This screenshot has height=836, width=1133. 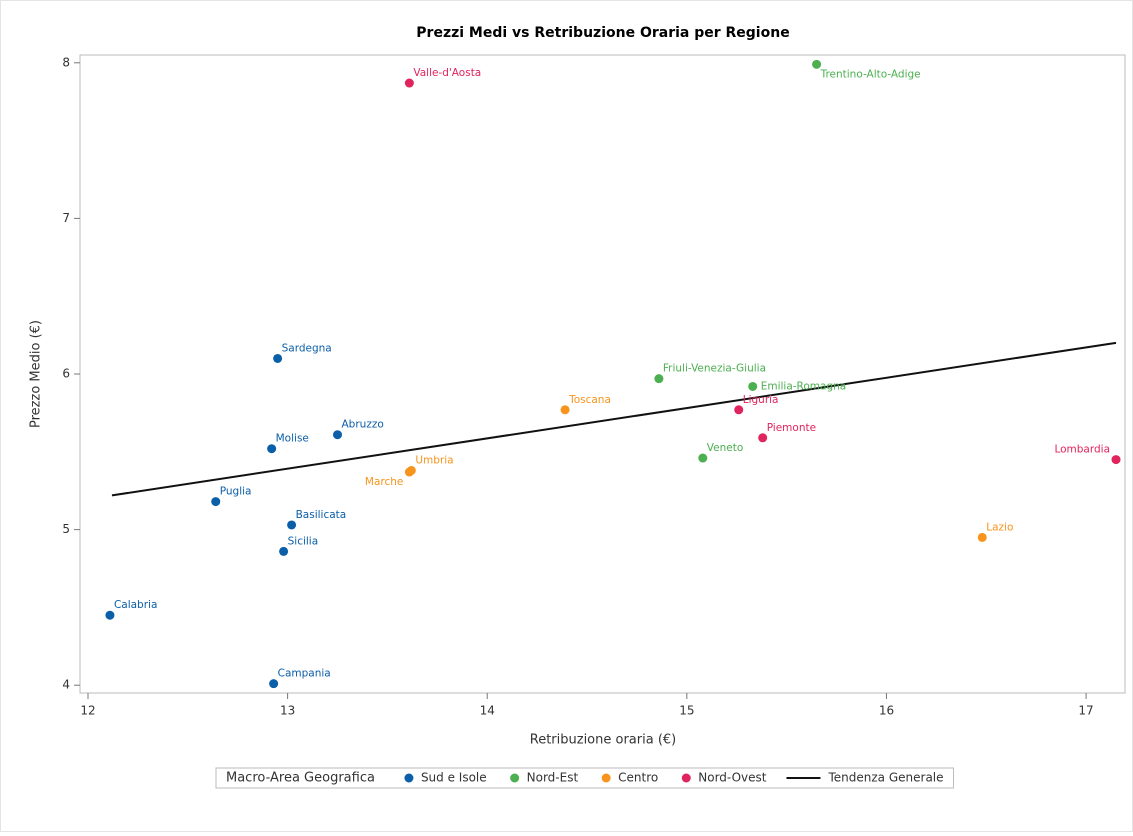 I want to click on x-tick-label: 16, so click(x=886, y=711).